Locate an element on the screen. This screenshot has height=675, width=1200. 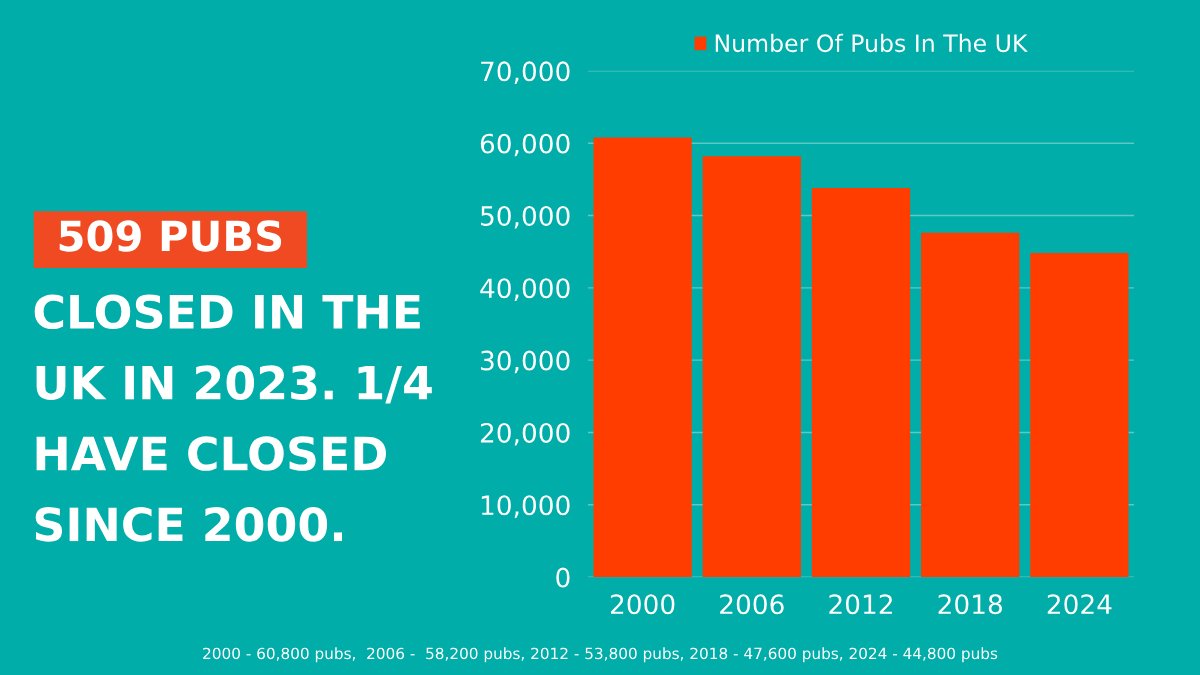
x-tick-label: 2006 is located at coordinates (752, 604).